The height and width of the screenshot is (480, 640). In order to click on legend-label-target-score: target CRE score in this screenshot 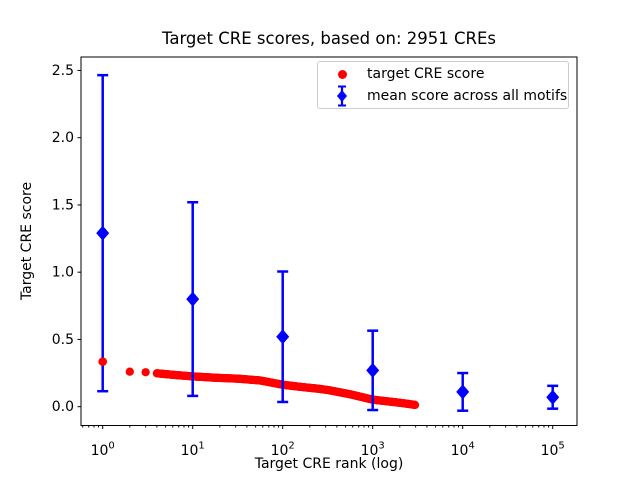, I will do `click(426, 74)`.